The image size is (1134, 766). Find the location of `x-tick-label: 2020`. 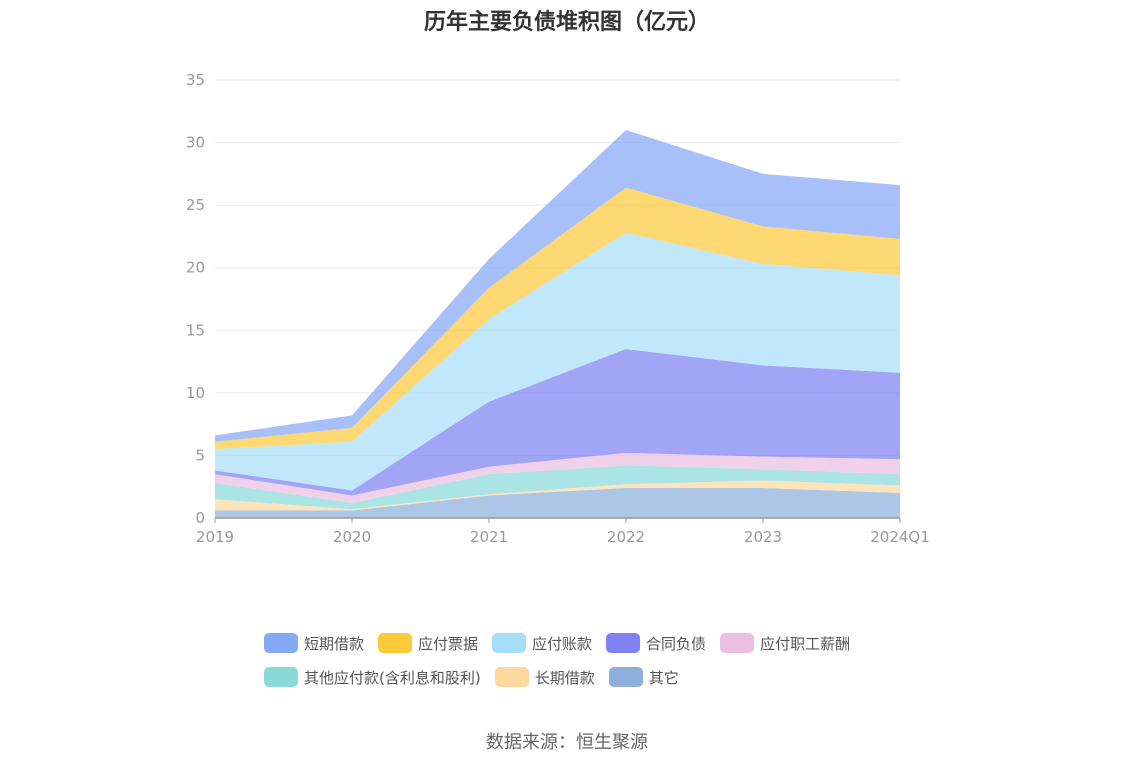

x-tick-label: 2020 is located at coordinates (352, 537).